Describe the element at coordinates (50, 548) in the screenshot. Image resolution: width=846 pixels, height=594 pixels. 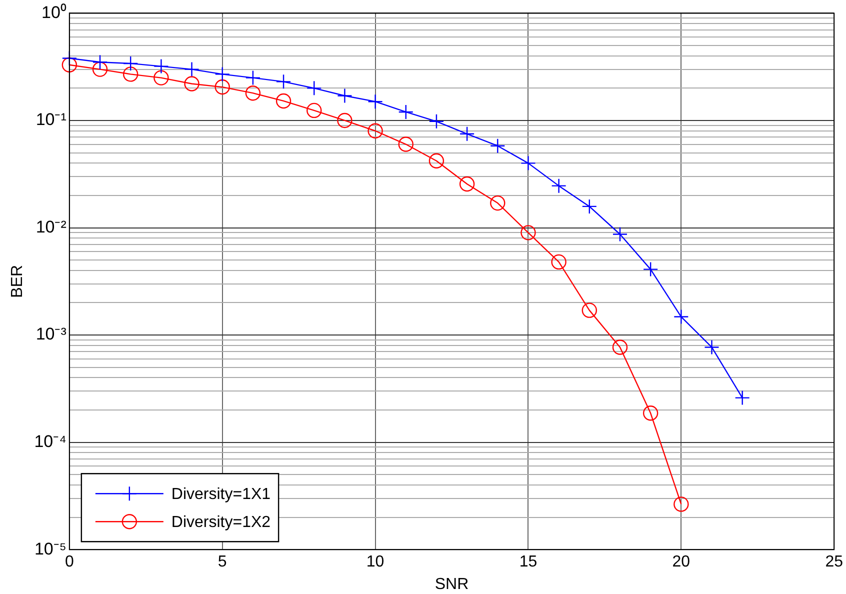
I see `y-tick-label: 10⁻⁵` at that location.